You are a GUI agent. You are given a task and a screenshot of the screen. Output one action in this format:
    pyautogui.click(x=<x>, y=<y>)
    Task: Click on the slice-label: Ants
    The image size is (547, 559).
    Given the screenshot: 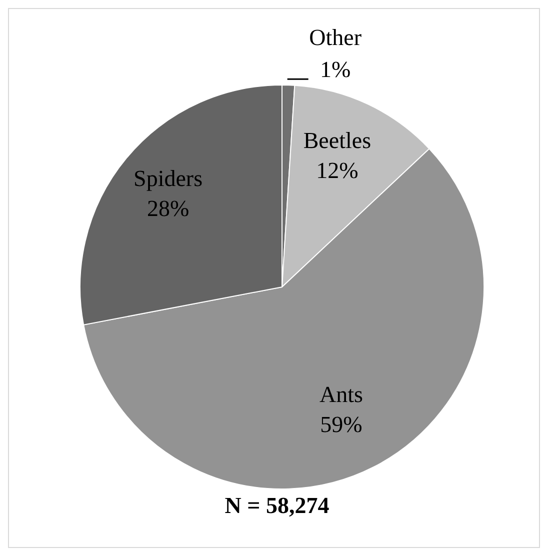 What is the action you would take?
    pyautogui.click(x=341, y=394)
    